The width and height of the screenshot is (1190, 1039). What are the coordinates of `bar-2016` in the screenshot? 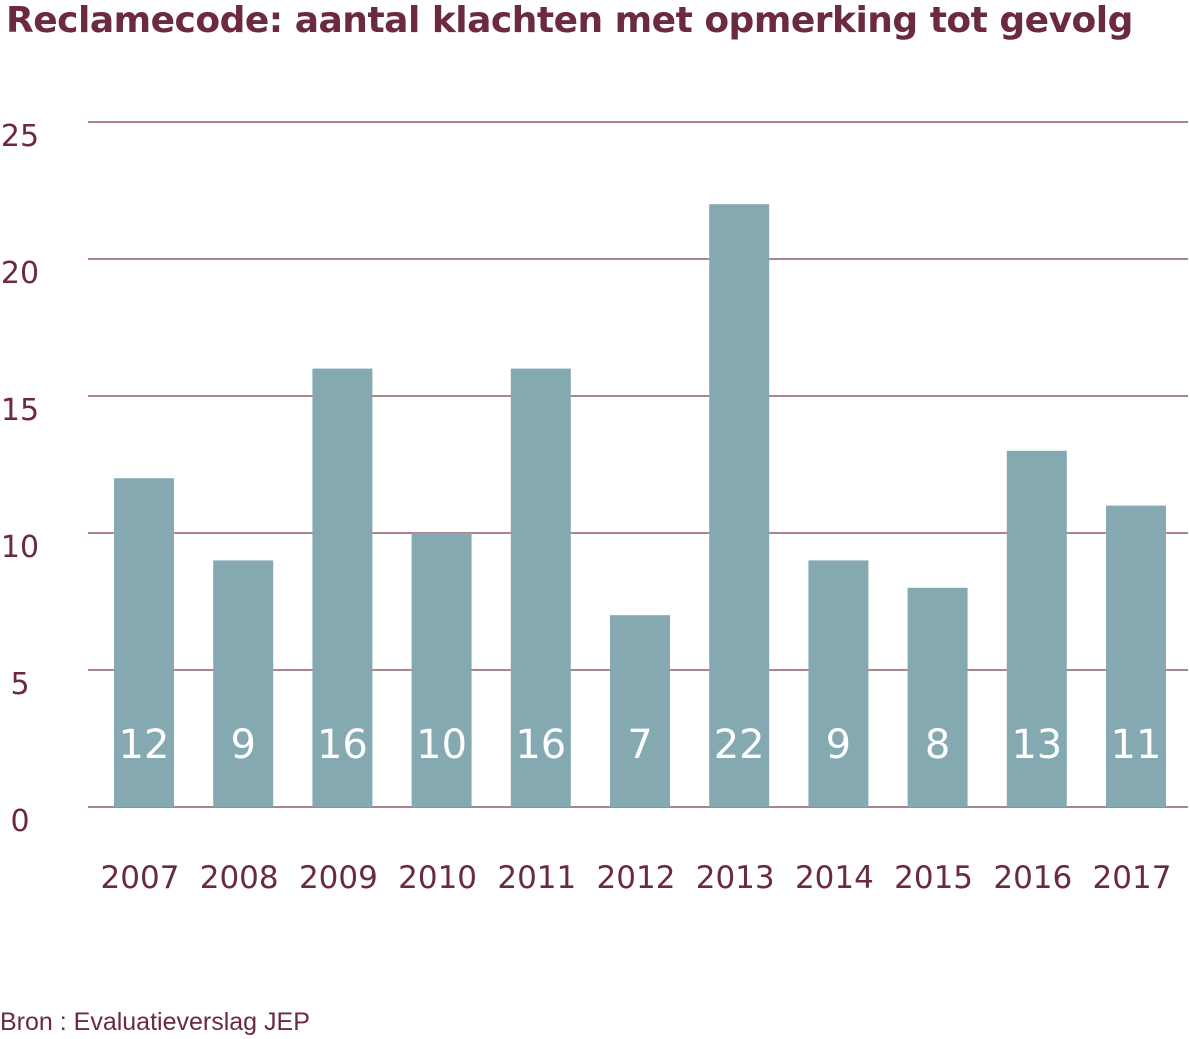 It's located at (1036, 628).